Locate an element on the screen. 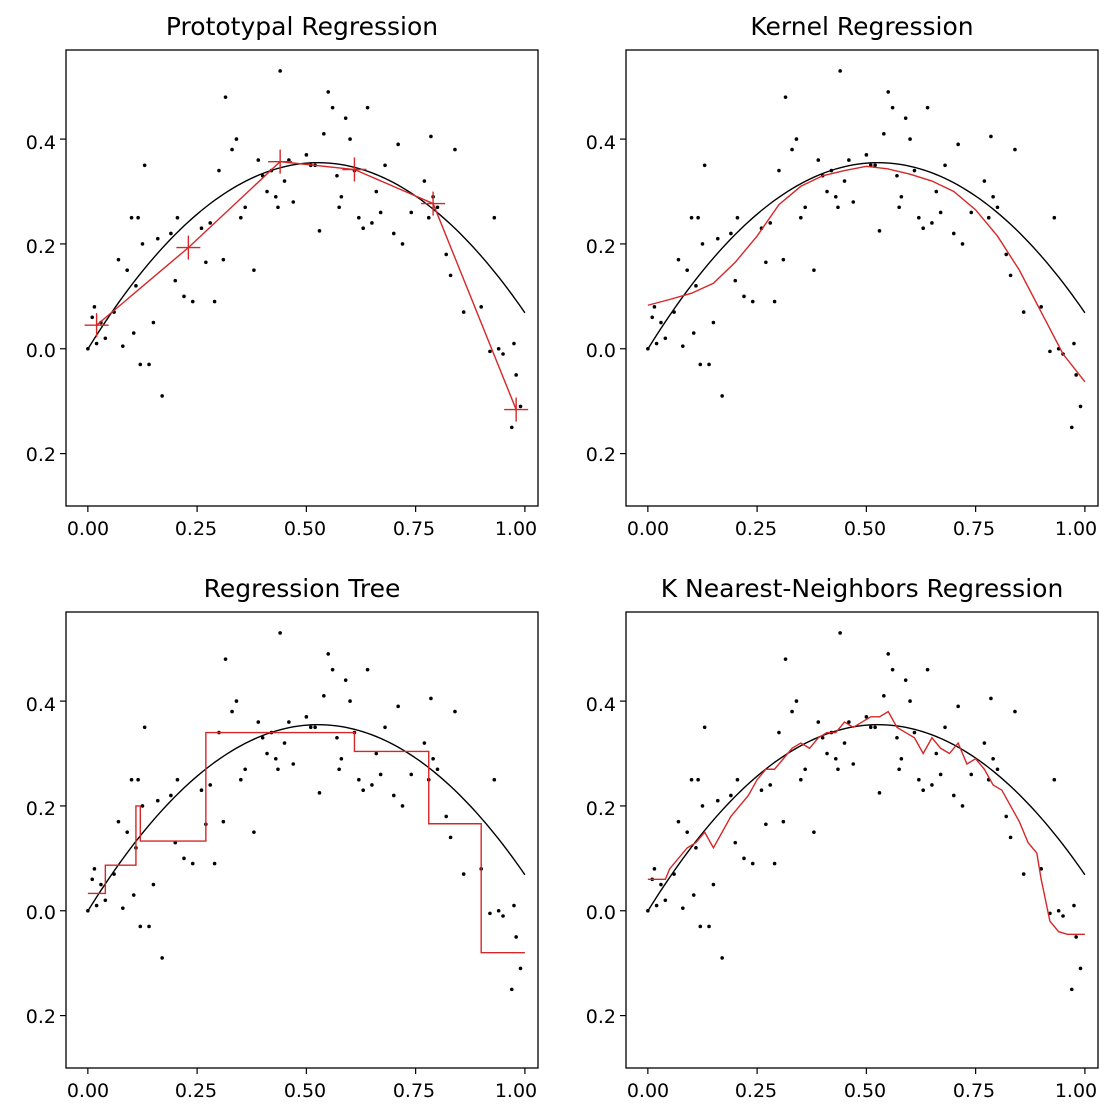 The width and height of the screenshot is (1104, 1108). x-tick-labels: 0.00 0.25 0.50 0.75 1.00 is located at coordinates (302, 1091).